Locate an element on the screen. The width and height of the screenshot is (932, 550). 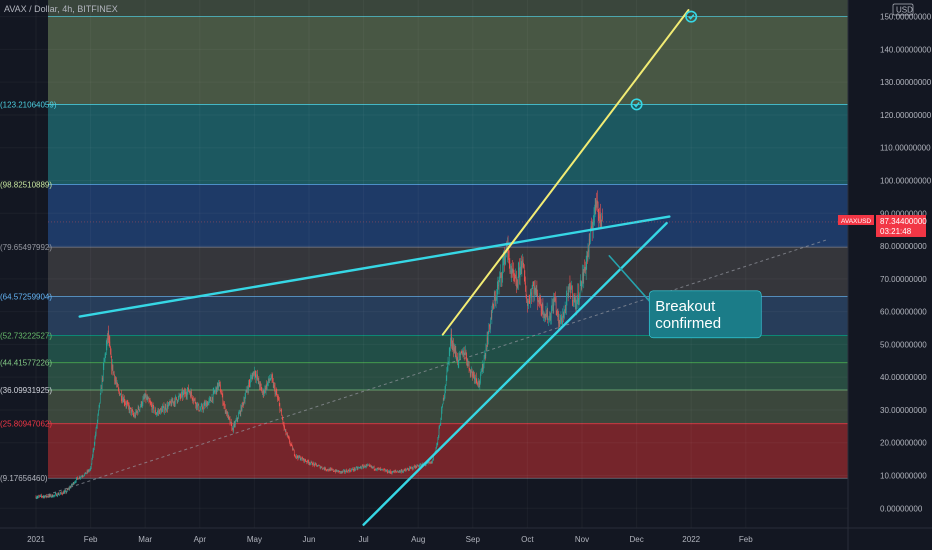
symbol-tag is located at coordinates (856, 219).